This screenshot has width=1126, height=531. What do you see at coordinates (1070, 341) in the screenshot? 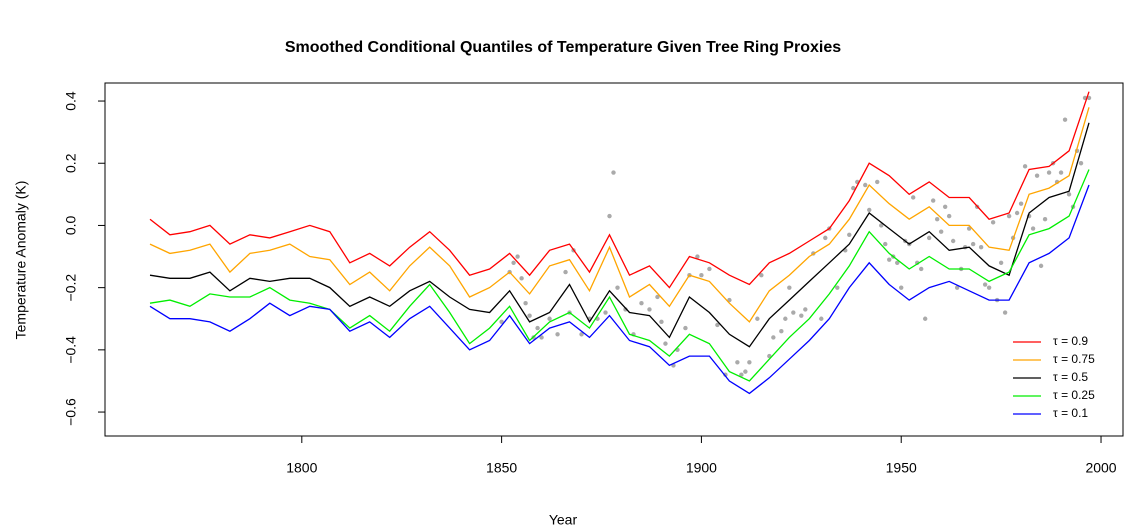
I see `legend-label: τ = 0.9` at bounding box center [1070, 341].